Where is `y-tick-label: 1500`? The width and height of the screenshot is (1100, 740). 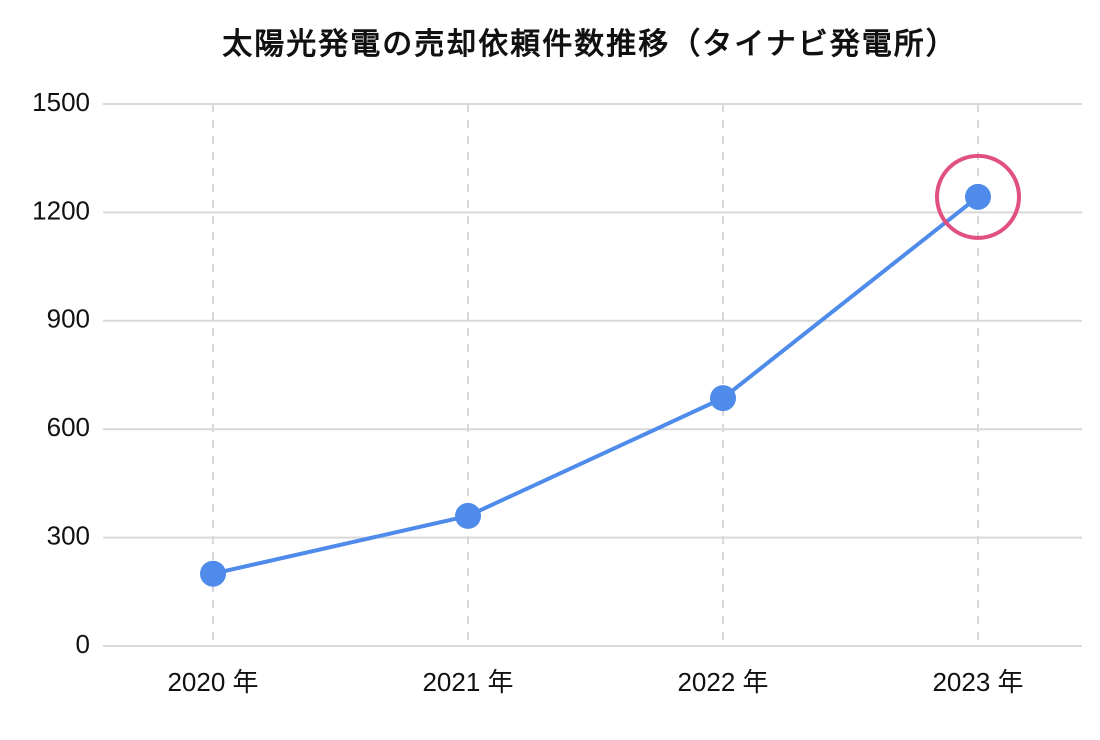 y-tick-label: 1500 is located at coordinates (61, 102).